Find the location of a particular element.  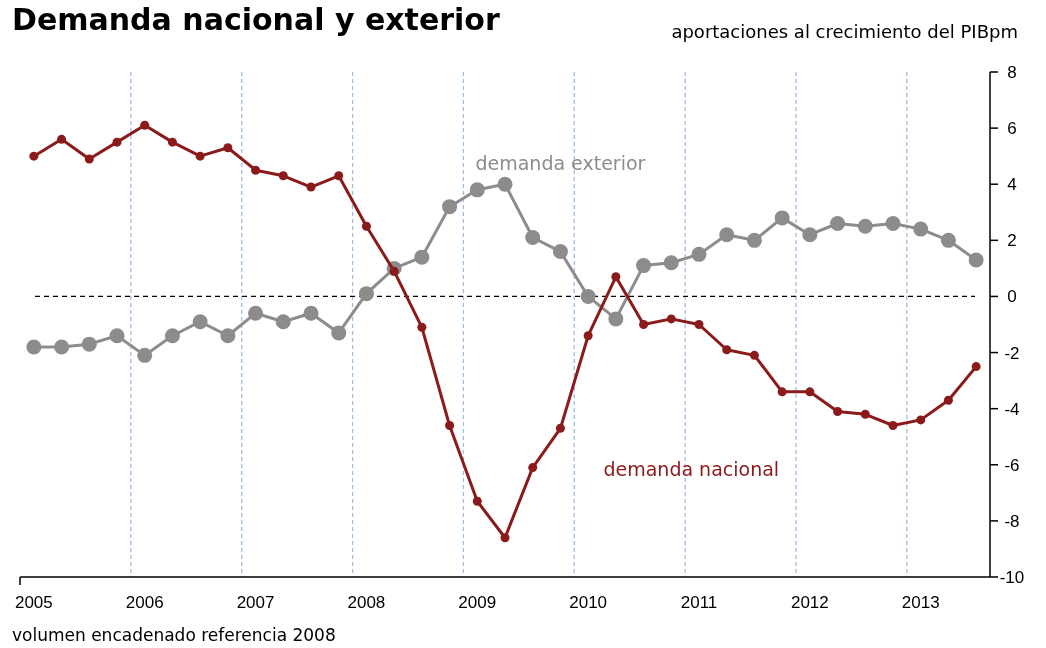

y-tick-label: -6 is located at coordinates (1012, 465).